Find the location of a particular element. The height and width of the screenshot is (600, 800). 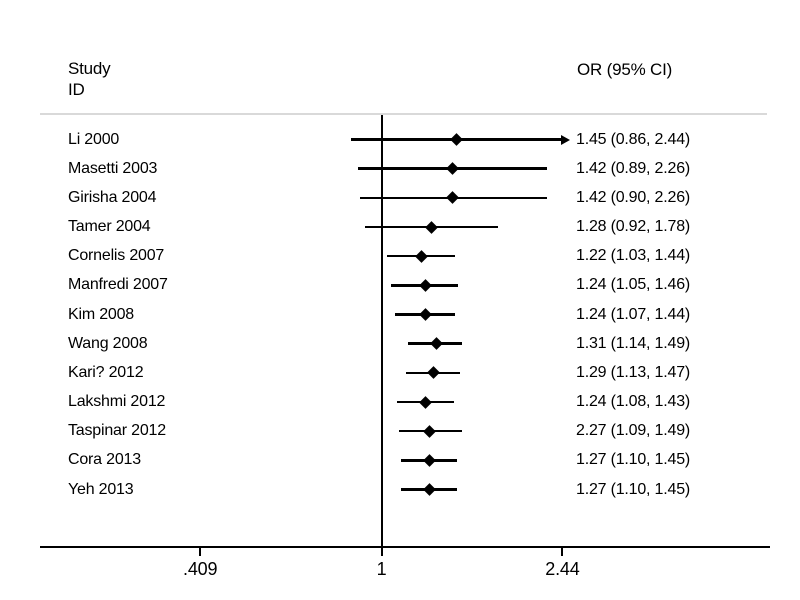

x-axis-tick-label: .409 is located at coordinates (200, 569).